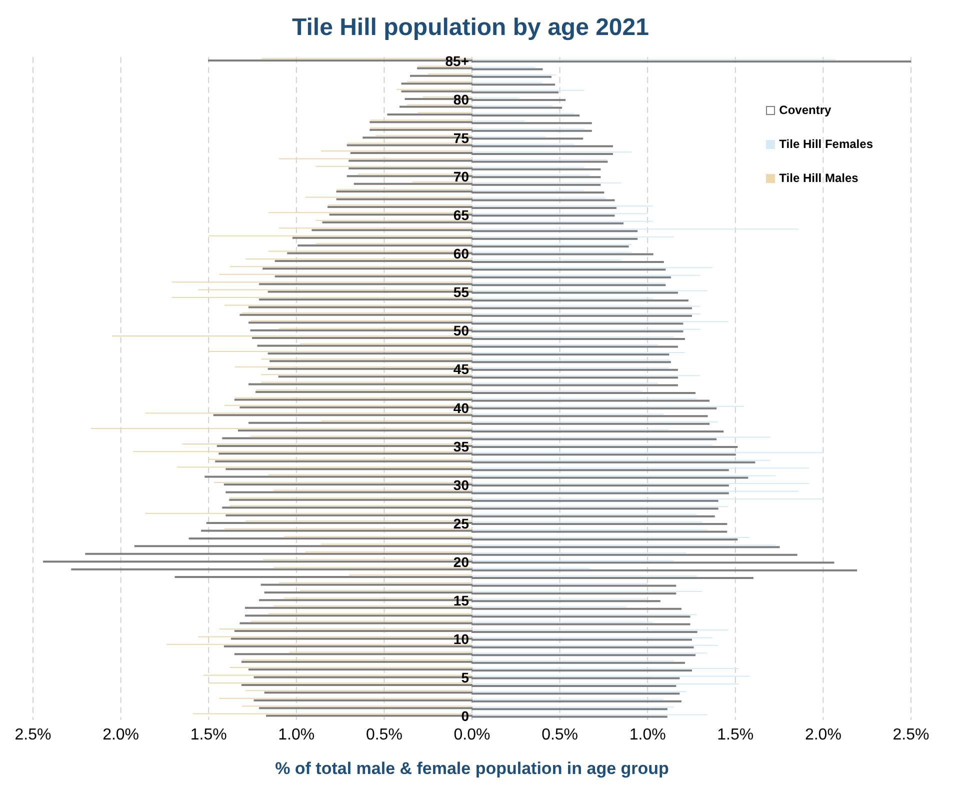 This screenshot has width=955, height=798. What do you see at coordinates (470, 28) in the screenshot?
I see `chart-title: Tile Hill population by age 2021` at bounding box center [470, 28].